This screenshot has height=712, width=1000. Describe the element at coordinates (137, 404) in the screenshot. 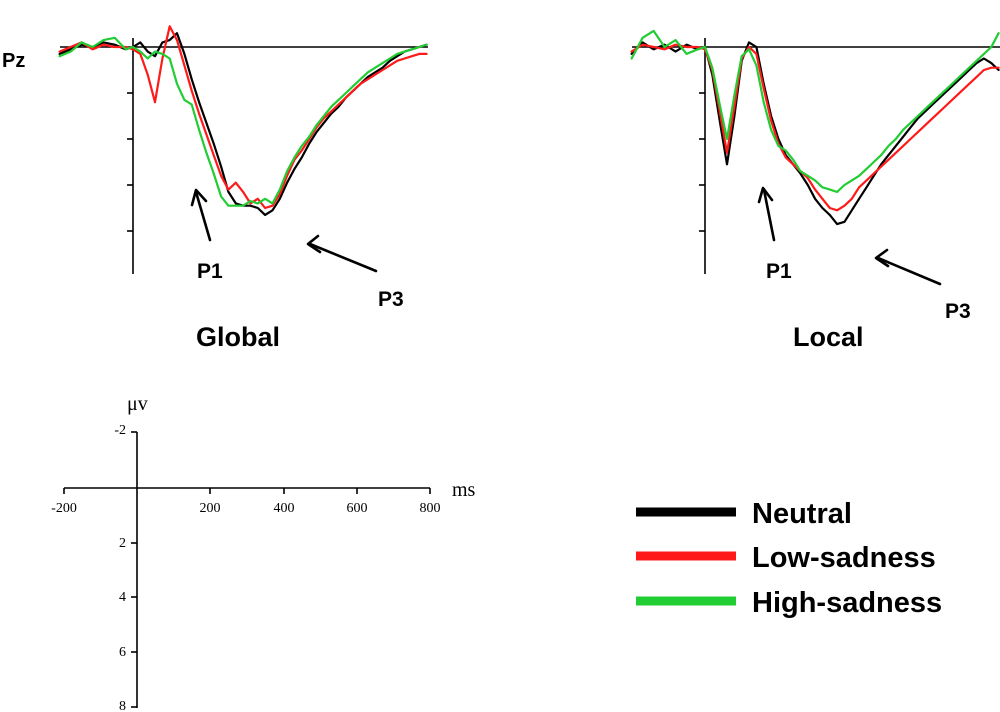

I see `scale-y-unit: μv` at that location.